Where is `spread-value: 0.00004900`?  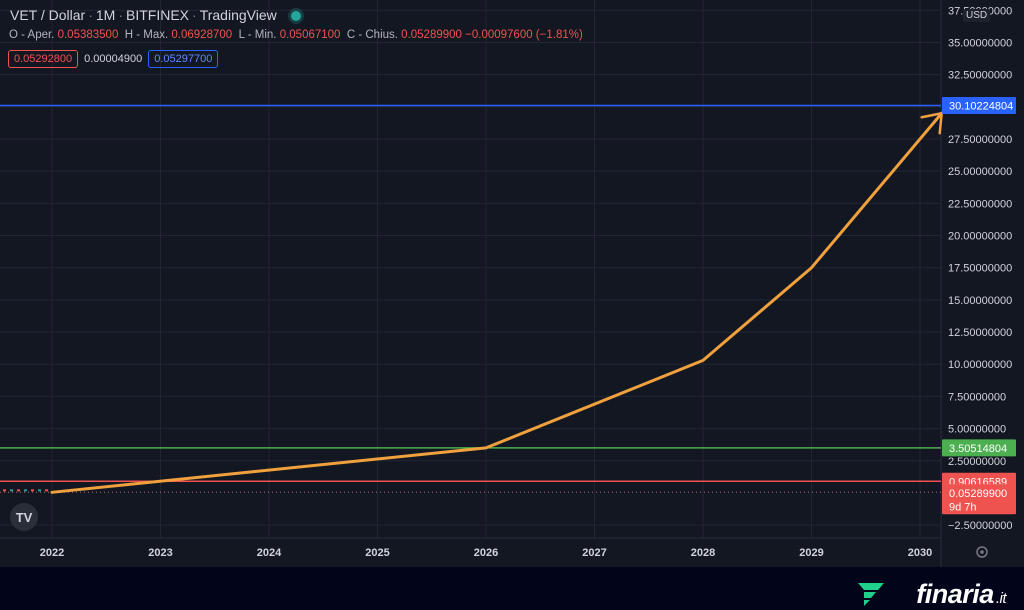 spread-value: 0.00004900 is located at coordinates (113, 59).